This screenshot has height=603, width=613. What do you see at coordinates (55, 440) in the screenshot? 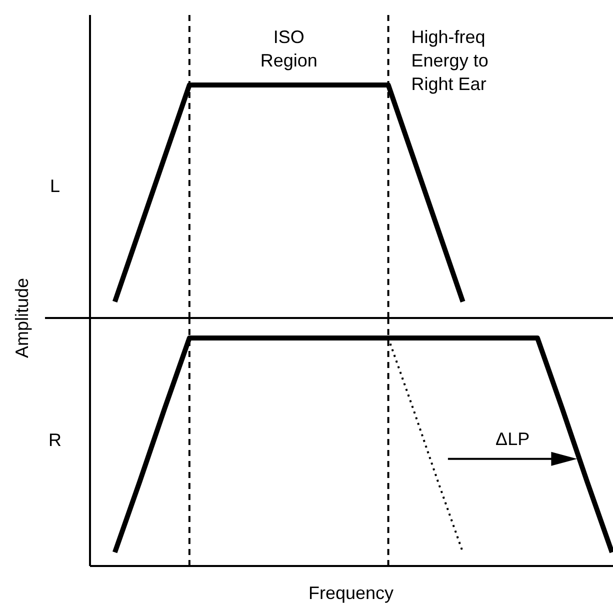
I see `y-axis-title: R` at bounding box center [55, 440].